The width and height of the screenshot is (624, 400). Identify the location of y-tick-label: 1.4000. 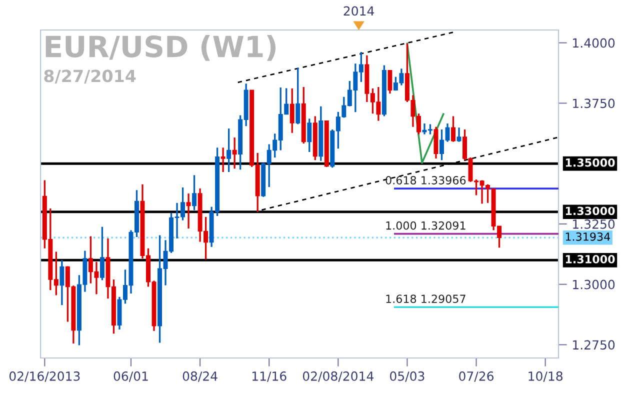
(594, 43).